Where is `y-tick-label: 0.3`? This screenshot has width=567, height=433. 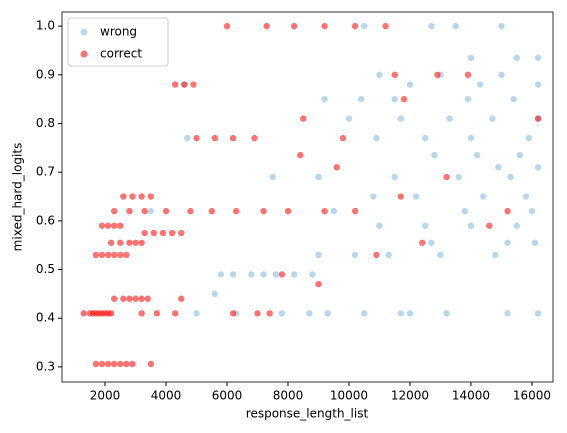 y-tick-label: 0.3 is located at coordinates (45, 366).